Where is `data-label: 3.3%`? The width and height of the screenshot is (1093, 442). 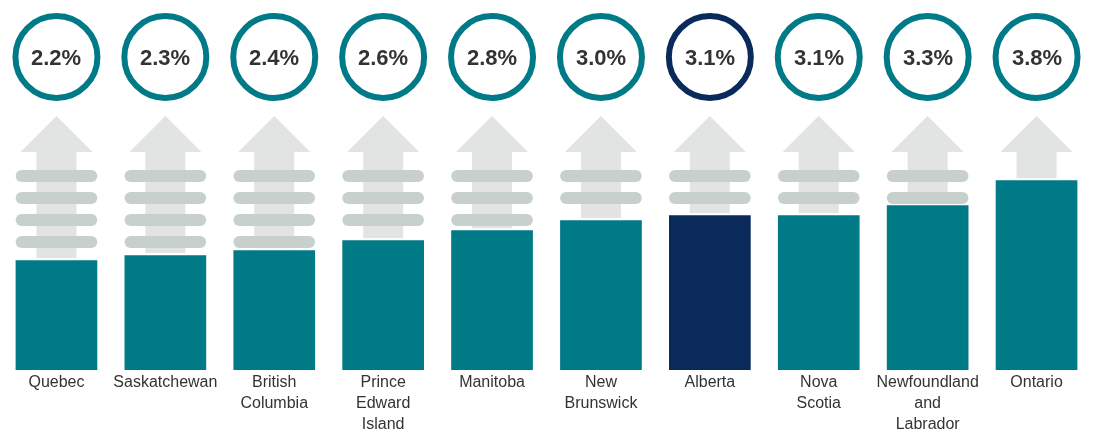
data-label: 3.3% is located at coordinates (928, 57).